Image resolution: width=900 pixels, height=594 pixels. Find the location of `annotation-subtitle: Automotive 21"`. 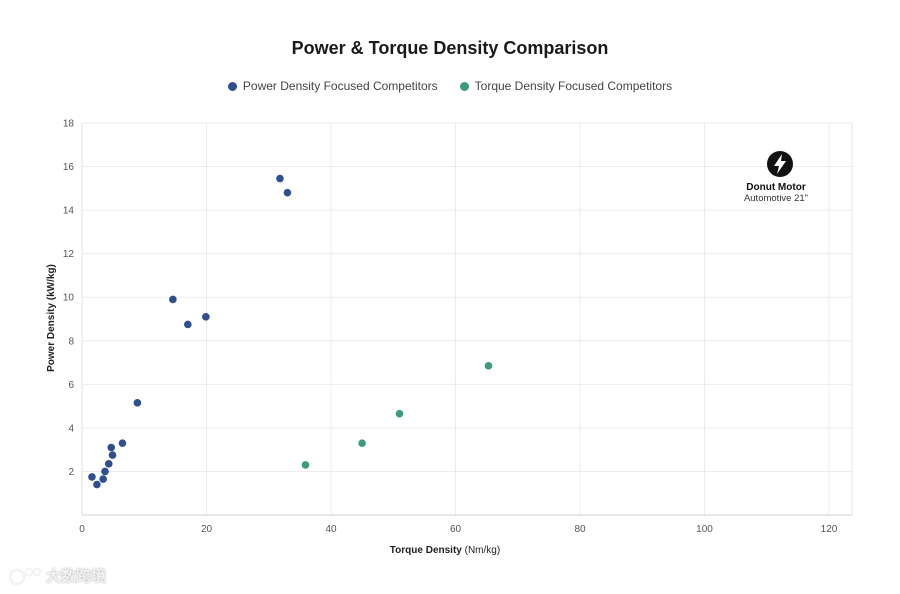

annotation-subtitle: Automotive 21" is located at coordinates (776, 198).